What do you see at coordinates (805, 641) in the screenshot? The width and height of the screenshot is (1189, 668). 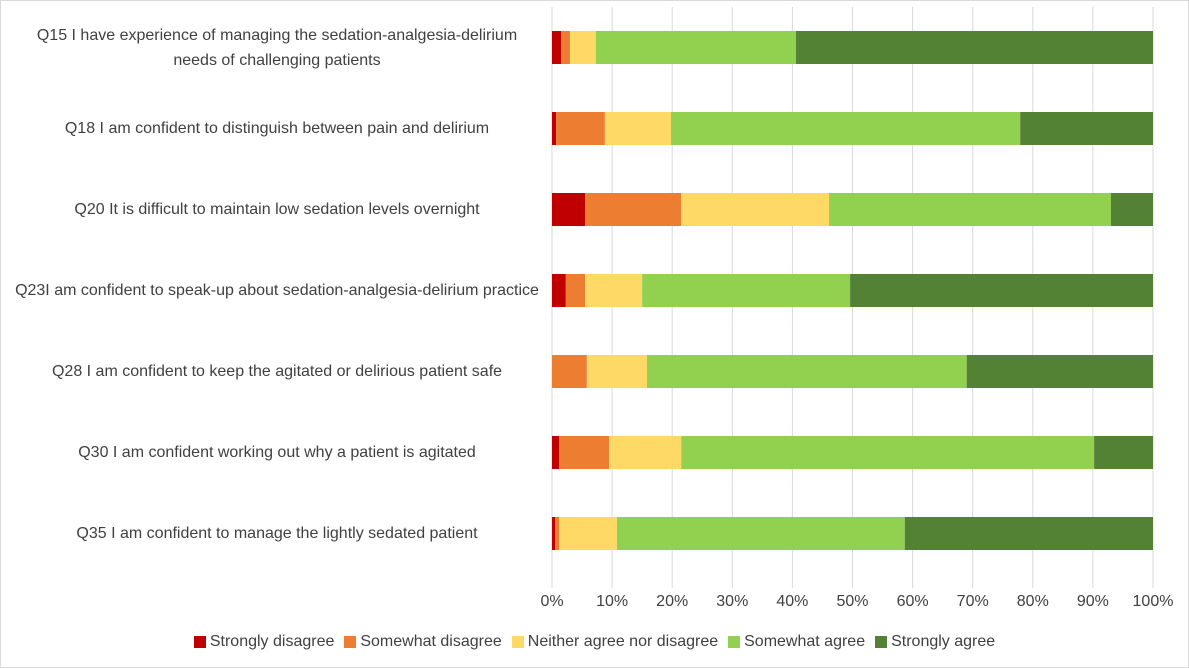 I see `legend-label: Somewhat agree` at bounding box center [805, 641].